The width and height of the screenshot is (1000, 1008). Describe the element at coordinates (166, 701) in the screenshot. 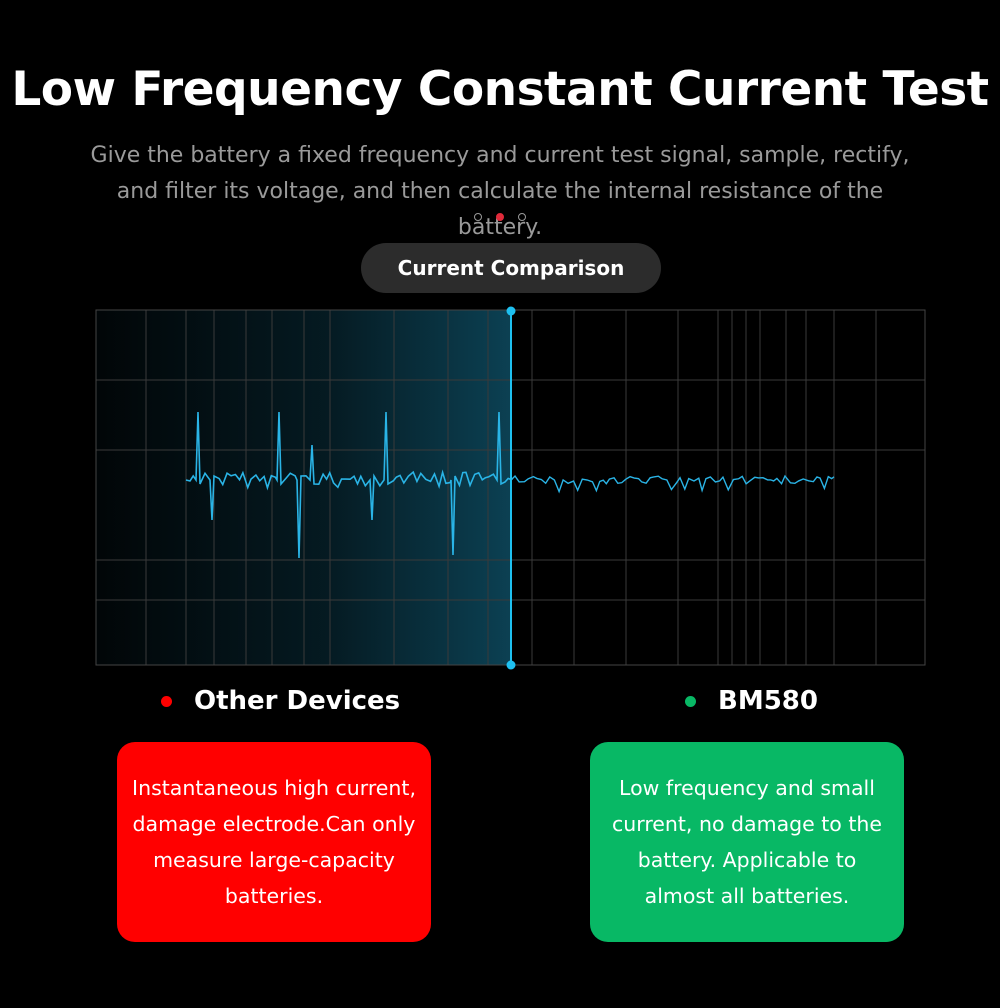

I see `legend-dot-red` at that location.